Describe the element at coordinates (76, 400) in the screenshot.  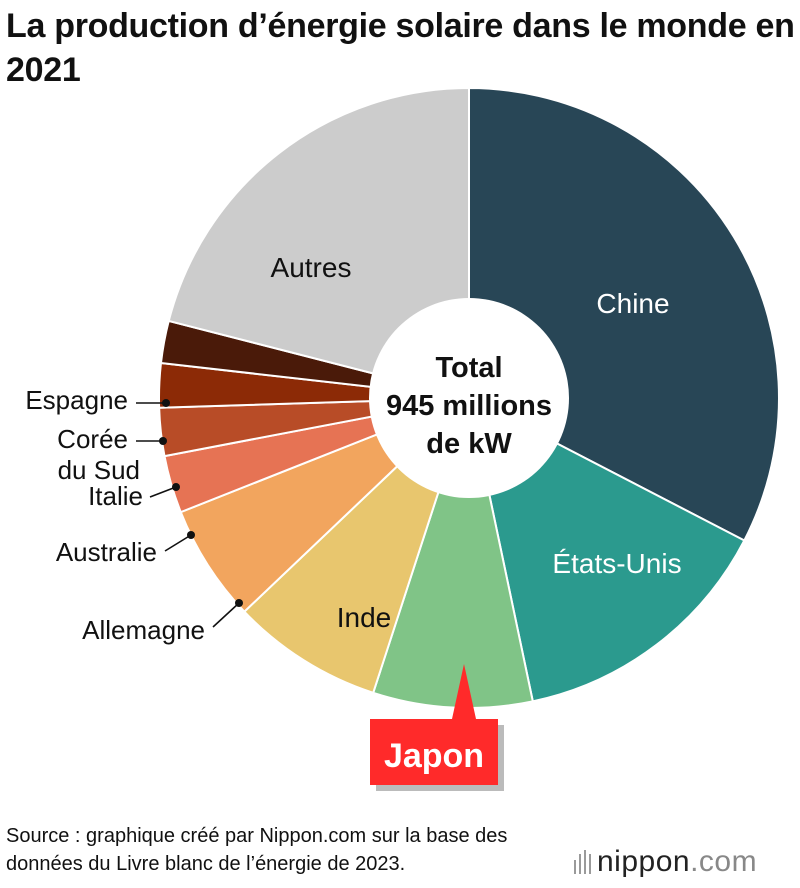
I see `slice-label-espagne: Espagne` at that location.